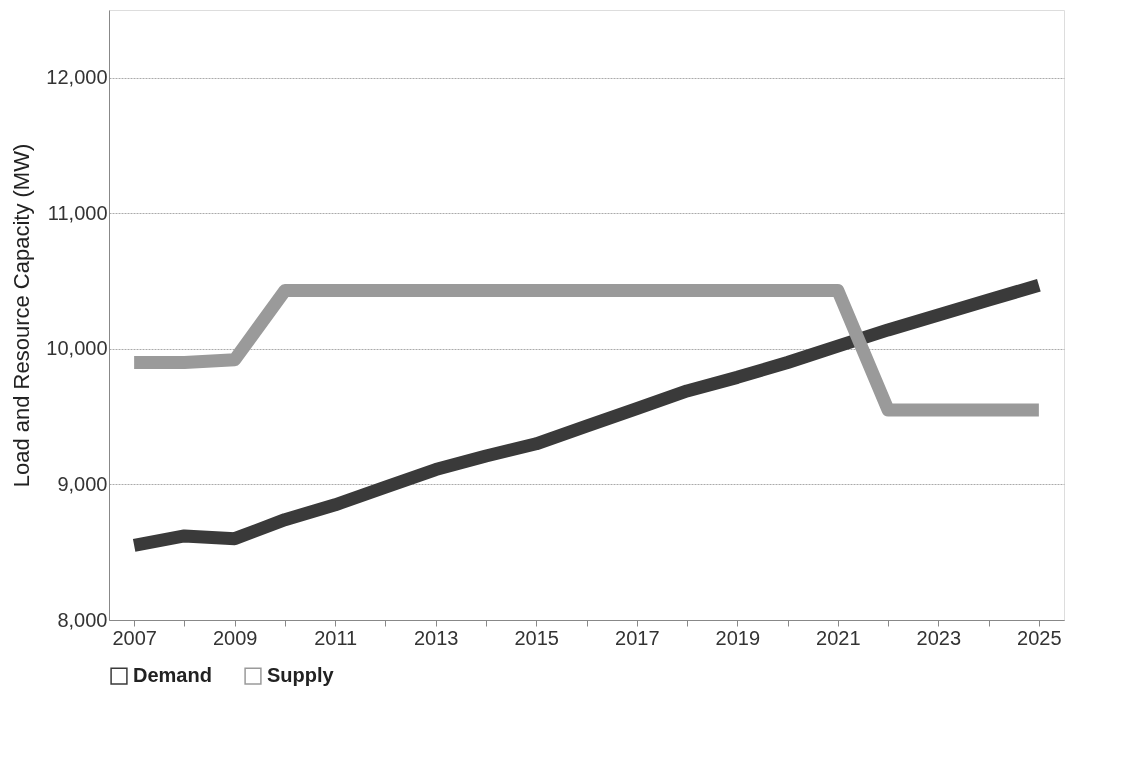 This screenshot has width=1139, height=760. What do you see at coordinates (77, 212) in the screenshot?
I see `y-tick-label: 11,000` at bounding box center [77, 212].